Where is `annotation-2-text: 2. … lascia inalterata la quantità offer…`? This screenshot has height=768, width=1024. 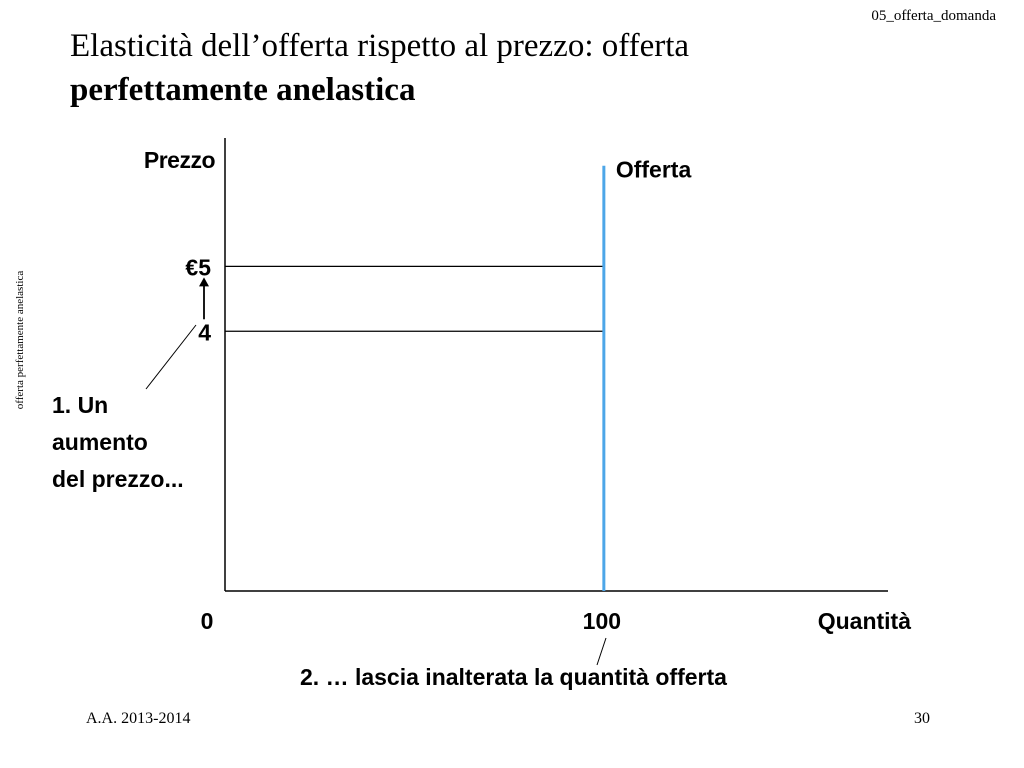 annotation-2-text: 2. … lascia inalterata la quantità offer… is located at coordinates (513, 677).